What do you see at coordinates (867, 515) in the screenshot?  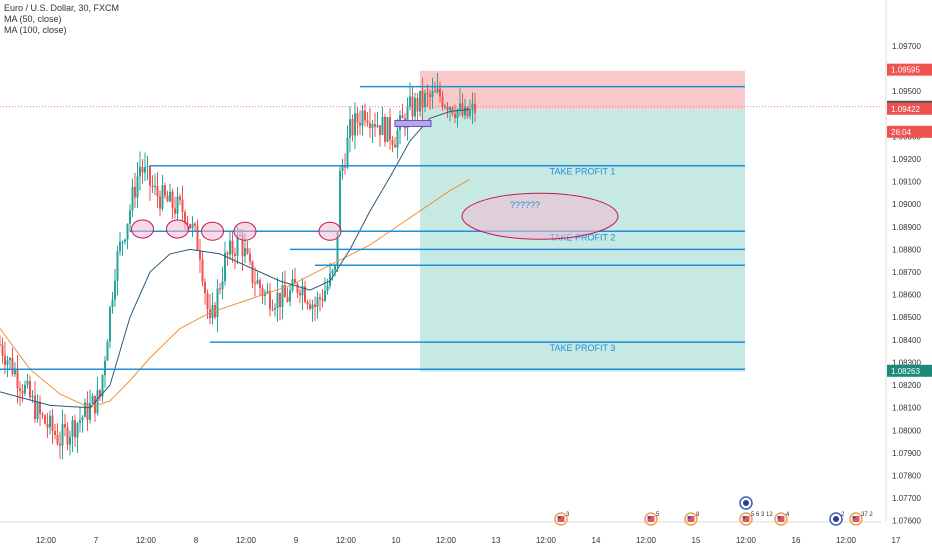 I see `event-label: 37 2` at bounding box center [867, 515].